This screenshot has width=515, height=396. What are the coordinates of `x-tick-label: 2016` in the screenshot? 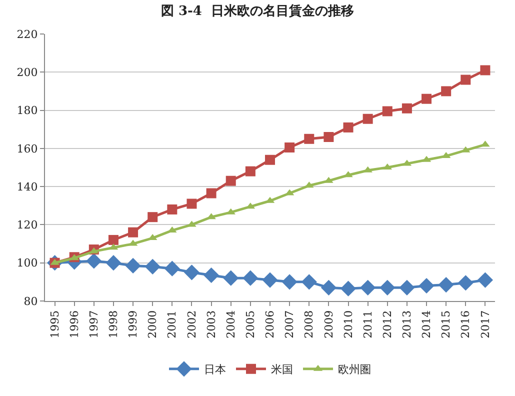 It's located at (465, 324).